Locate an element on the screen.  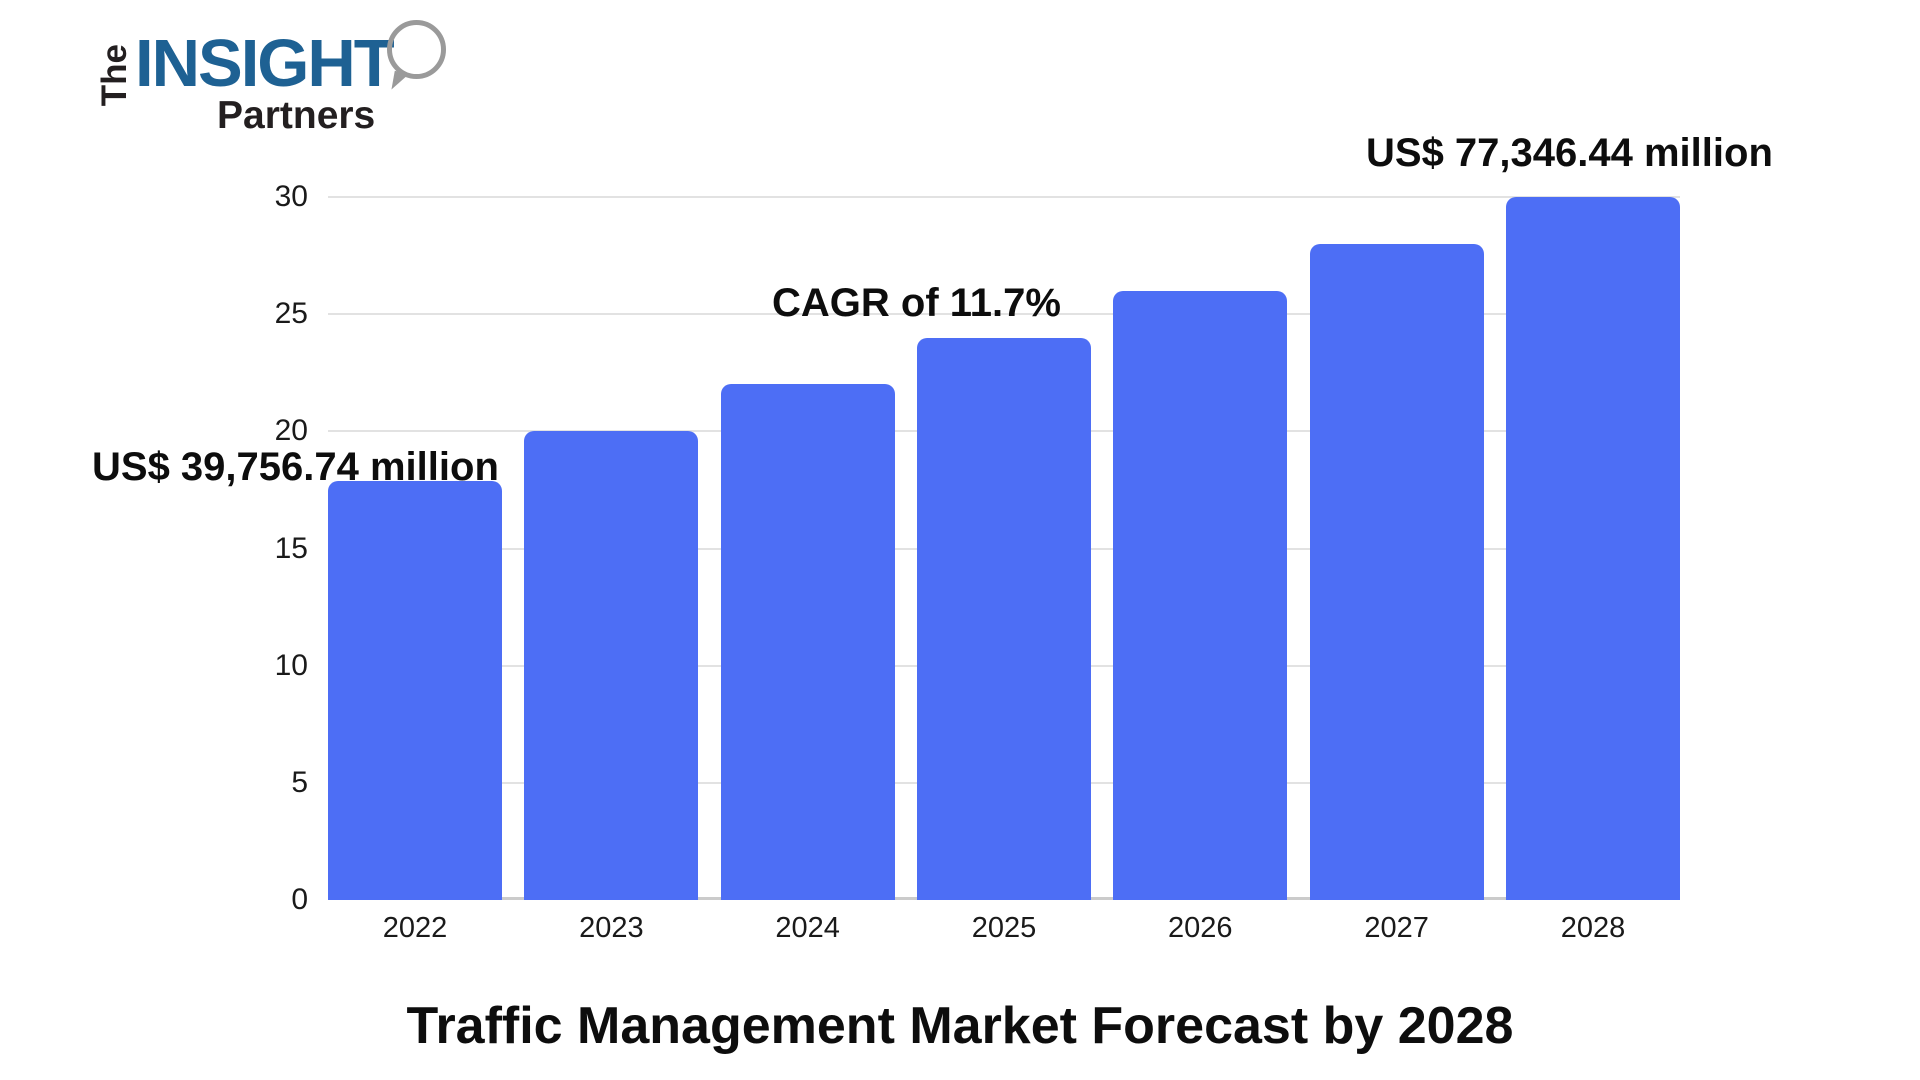
magnifier-circle is located at coordinates (416, 49).